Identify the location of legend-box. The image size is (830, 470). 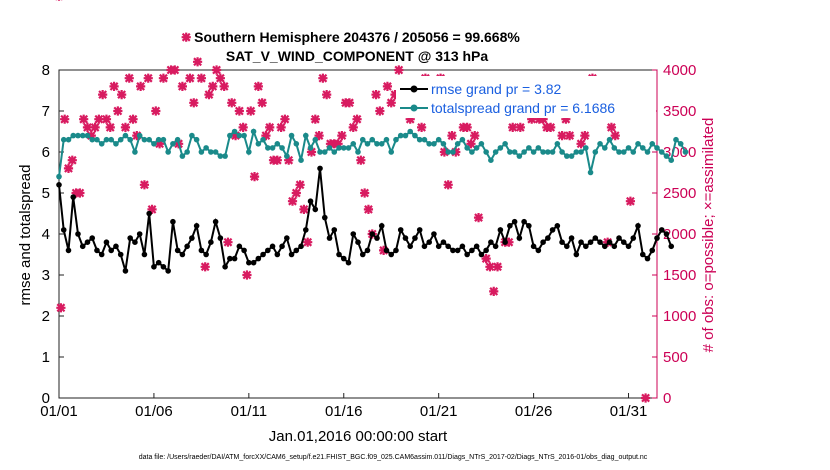
(526, 97).